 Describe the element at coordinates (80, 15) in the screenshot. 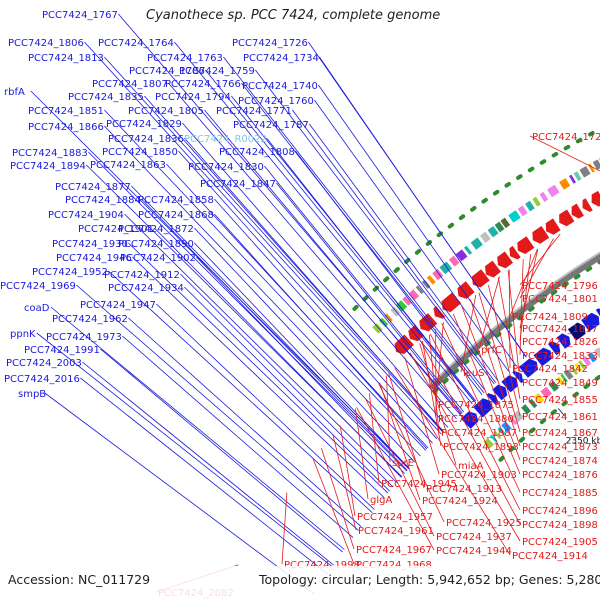

I see `gene-label: PCC7424_1767` at that location.